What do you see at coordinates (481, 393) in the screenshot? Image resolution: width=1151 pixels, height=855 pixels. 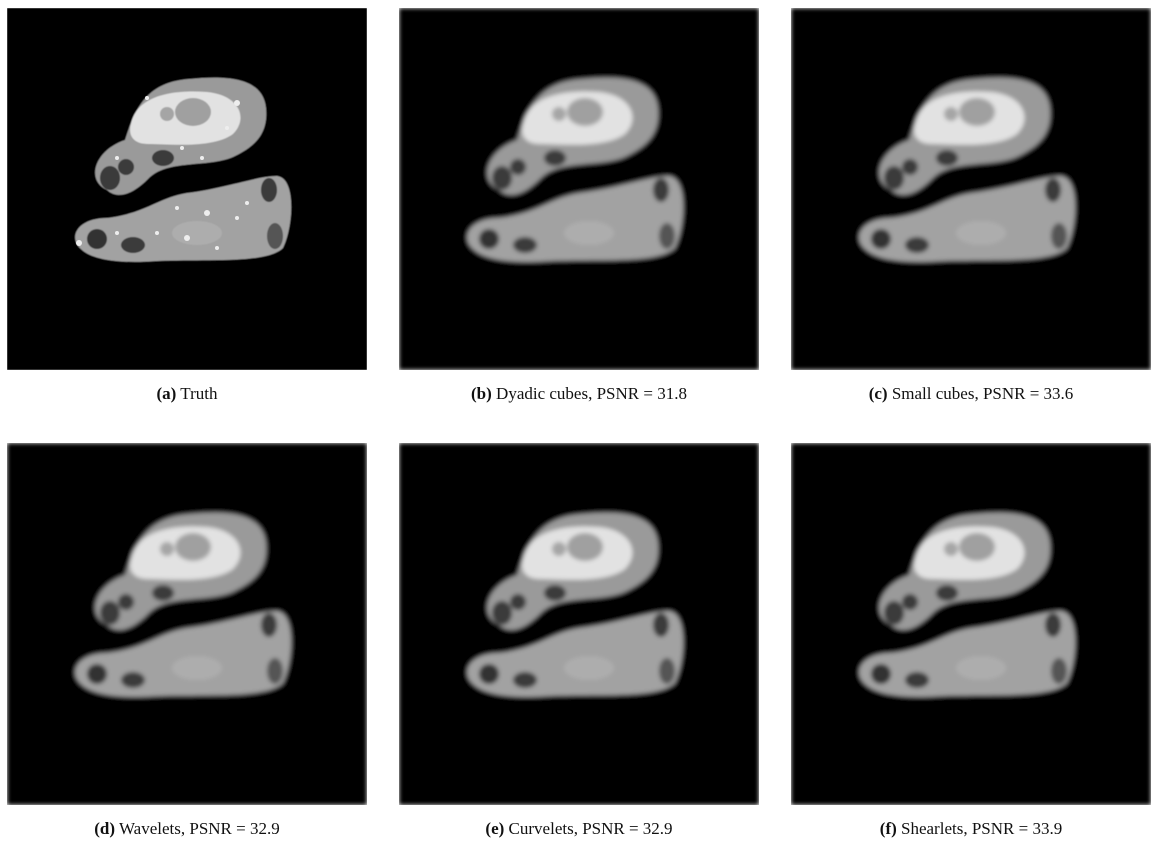 I see `label: (b)` at bounding box center [481, 393].